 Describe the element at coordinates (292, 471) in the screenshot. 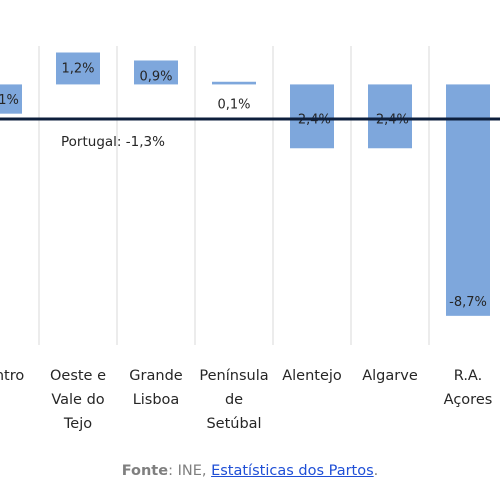

I see `source-link: Estatísticas dos Partos` at that location.